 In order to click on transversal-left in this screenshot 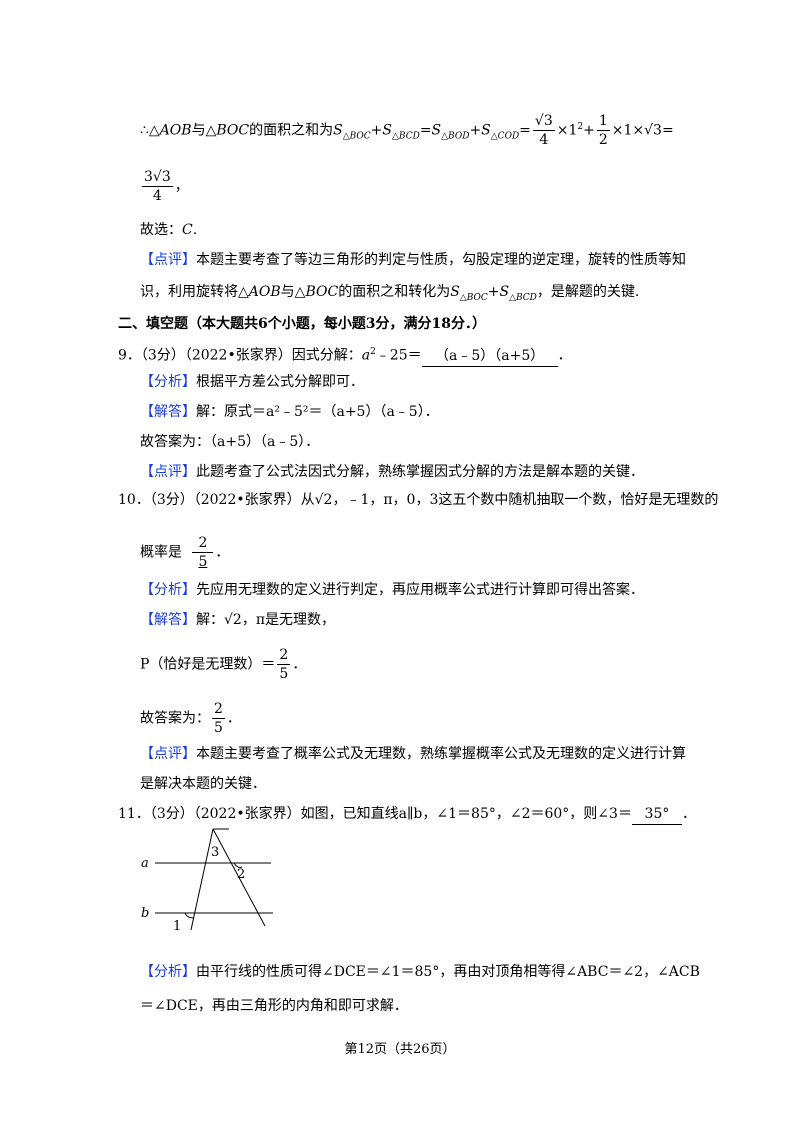, I will do `click(202, 879)`.